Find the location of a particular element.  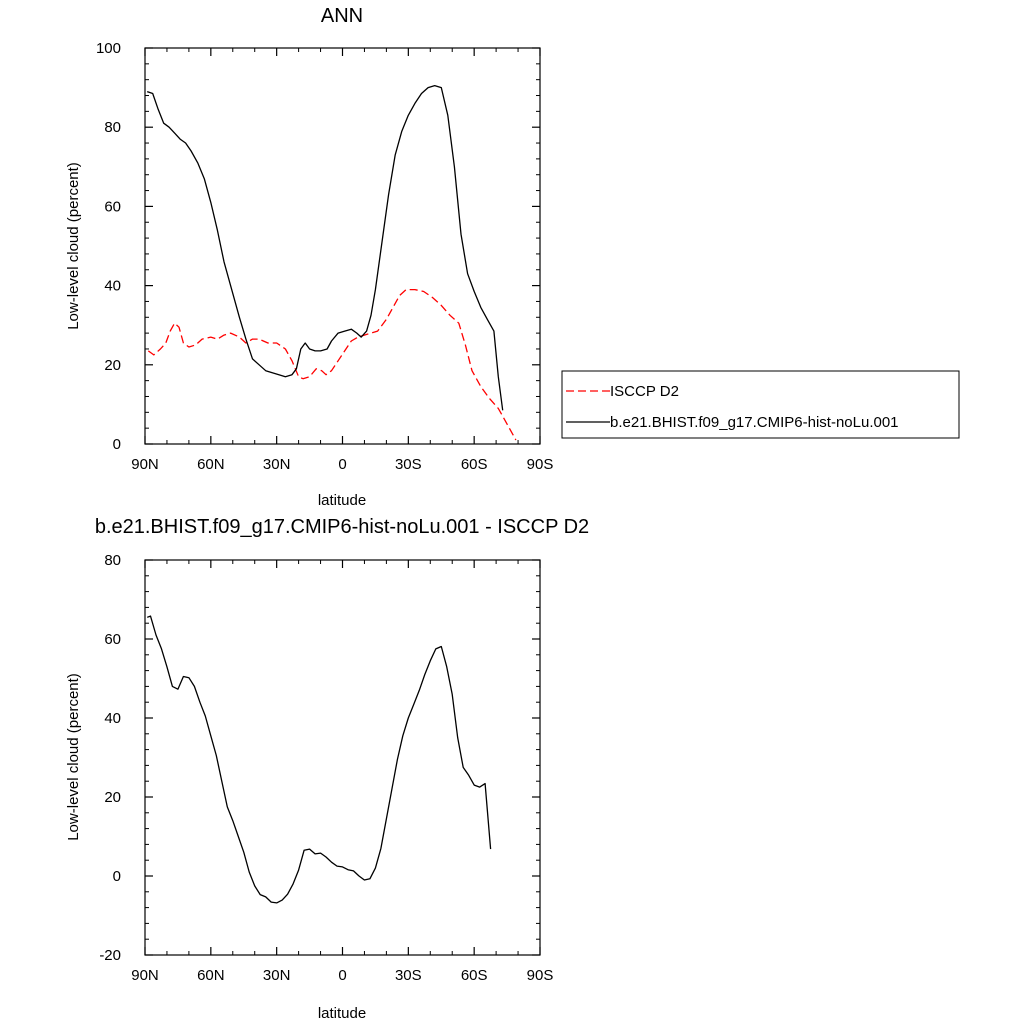

top-chart-title: ANN is located at coordinates (342, 16).